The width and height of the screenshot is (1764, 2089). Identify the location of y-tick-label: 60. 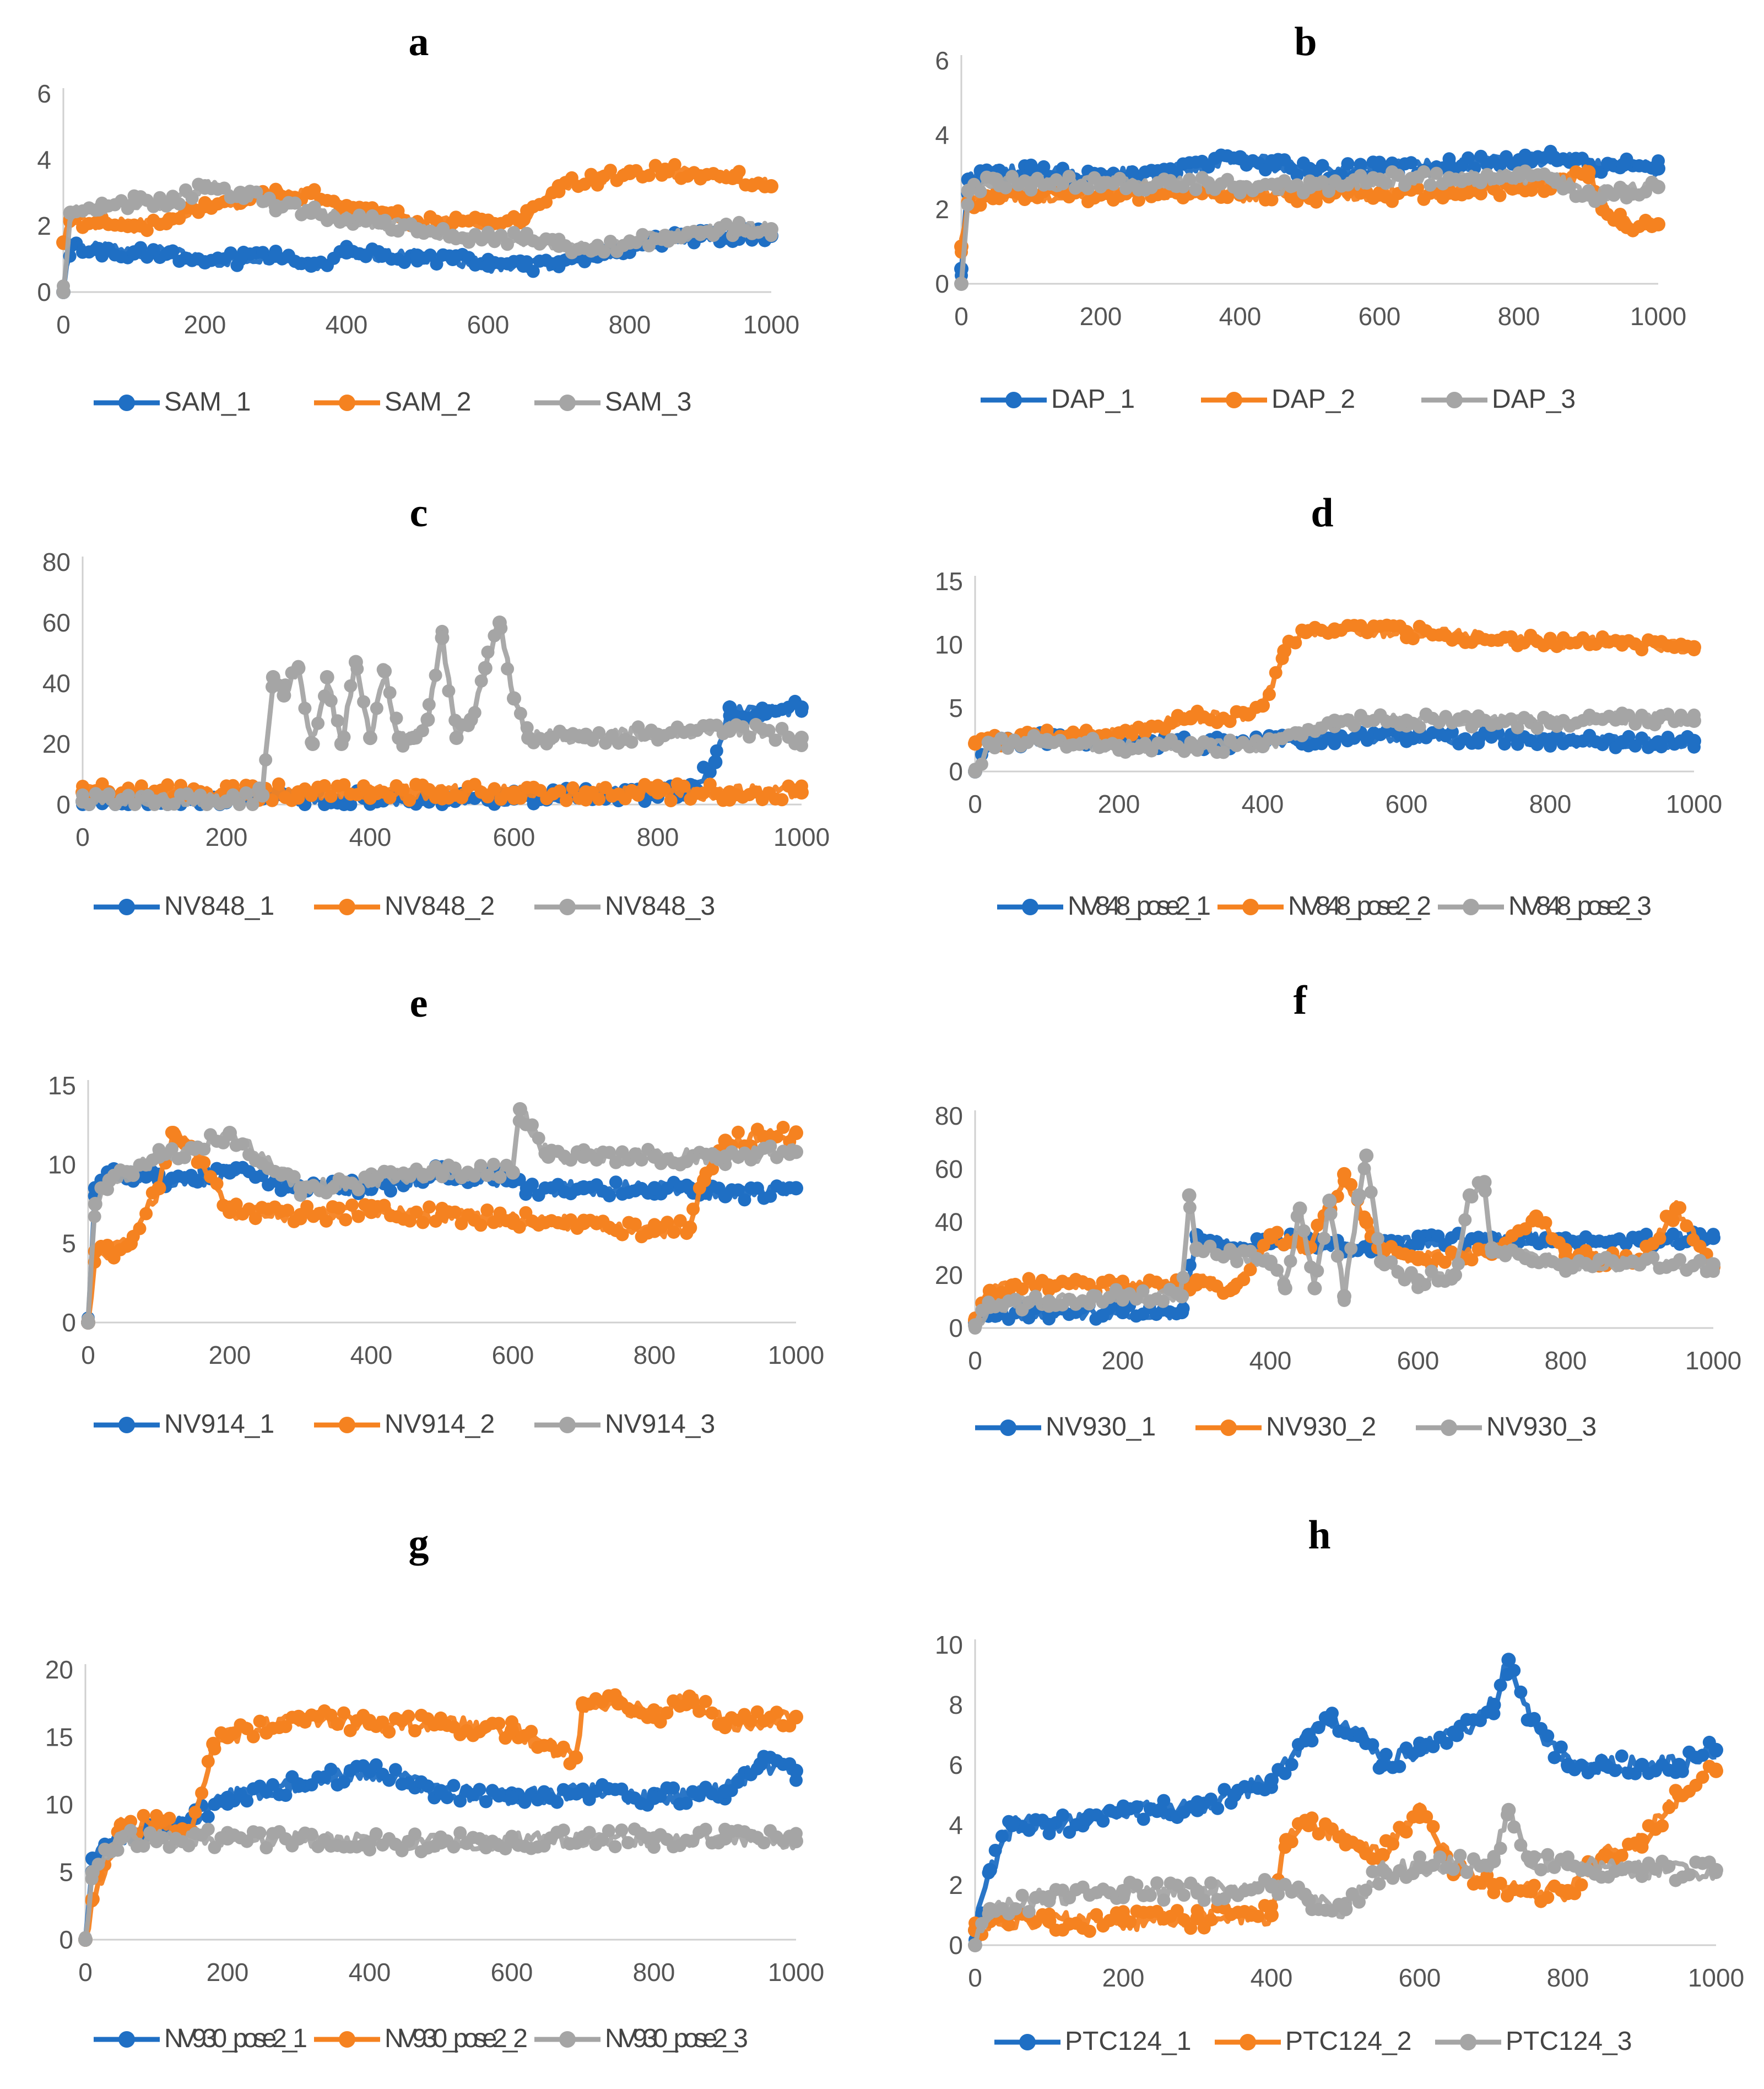
(56, 622).